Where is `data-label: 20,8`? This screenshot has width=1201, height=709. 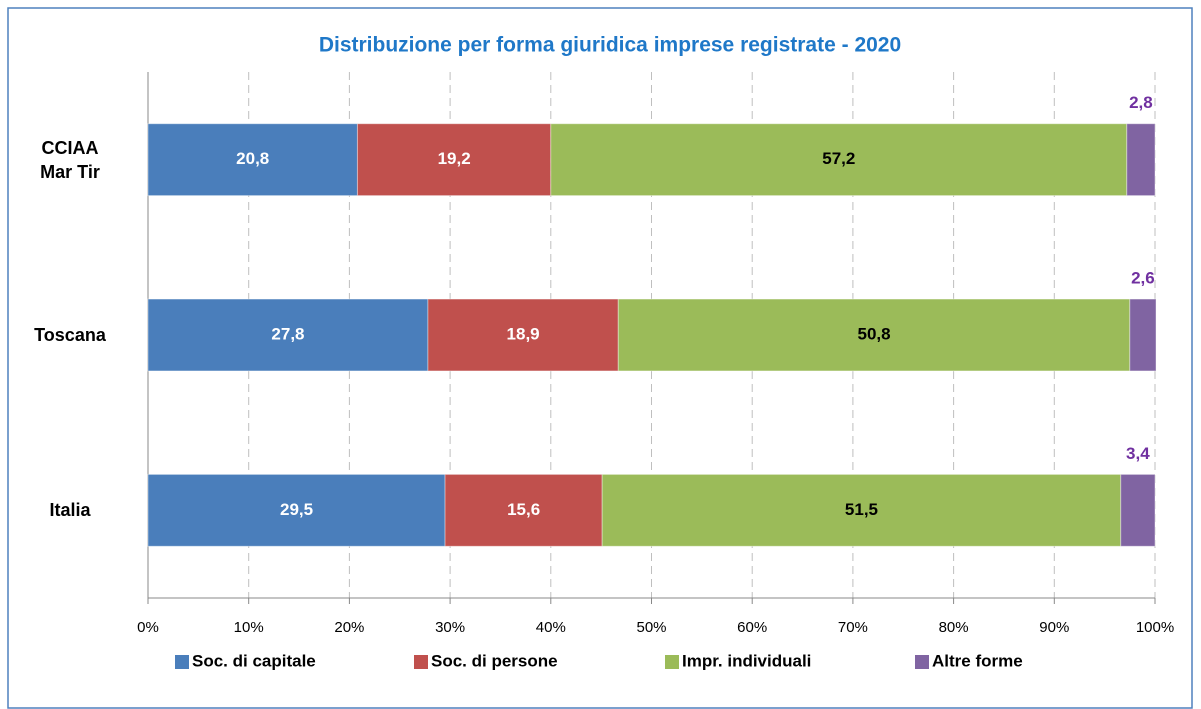 data-label: 20,8 is located at coordinates (252, 158).